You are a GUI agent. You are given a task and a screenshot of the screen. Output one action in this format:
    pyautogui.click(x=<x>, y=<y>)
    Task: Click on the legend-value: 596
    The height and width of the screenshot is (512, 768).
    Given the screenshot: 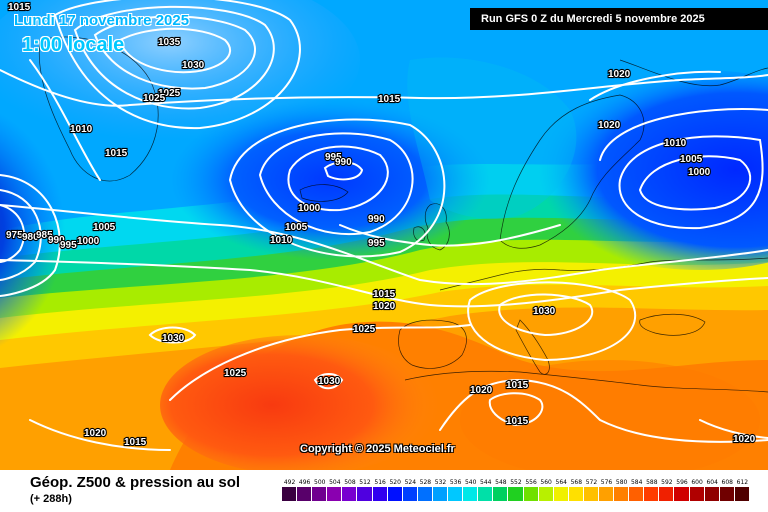 What is the action you would take?
    pyautogui.click(x=682, y=482)
    